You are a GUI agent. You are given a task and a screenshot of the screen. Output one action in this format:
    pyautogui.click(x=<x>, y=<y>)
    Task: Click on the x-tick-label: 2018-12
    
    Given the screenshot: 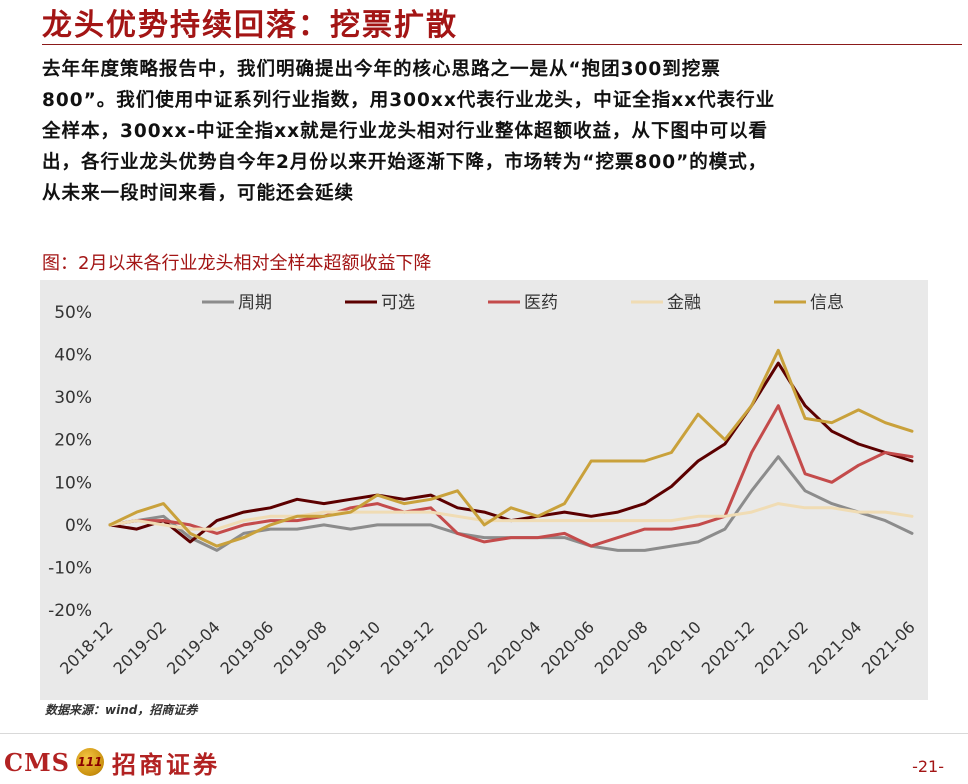 What is the action you would take?
    pyautogui.click(x=86, y=647)
    